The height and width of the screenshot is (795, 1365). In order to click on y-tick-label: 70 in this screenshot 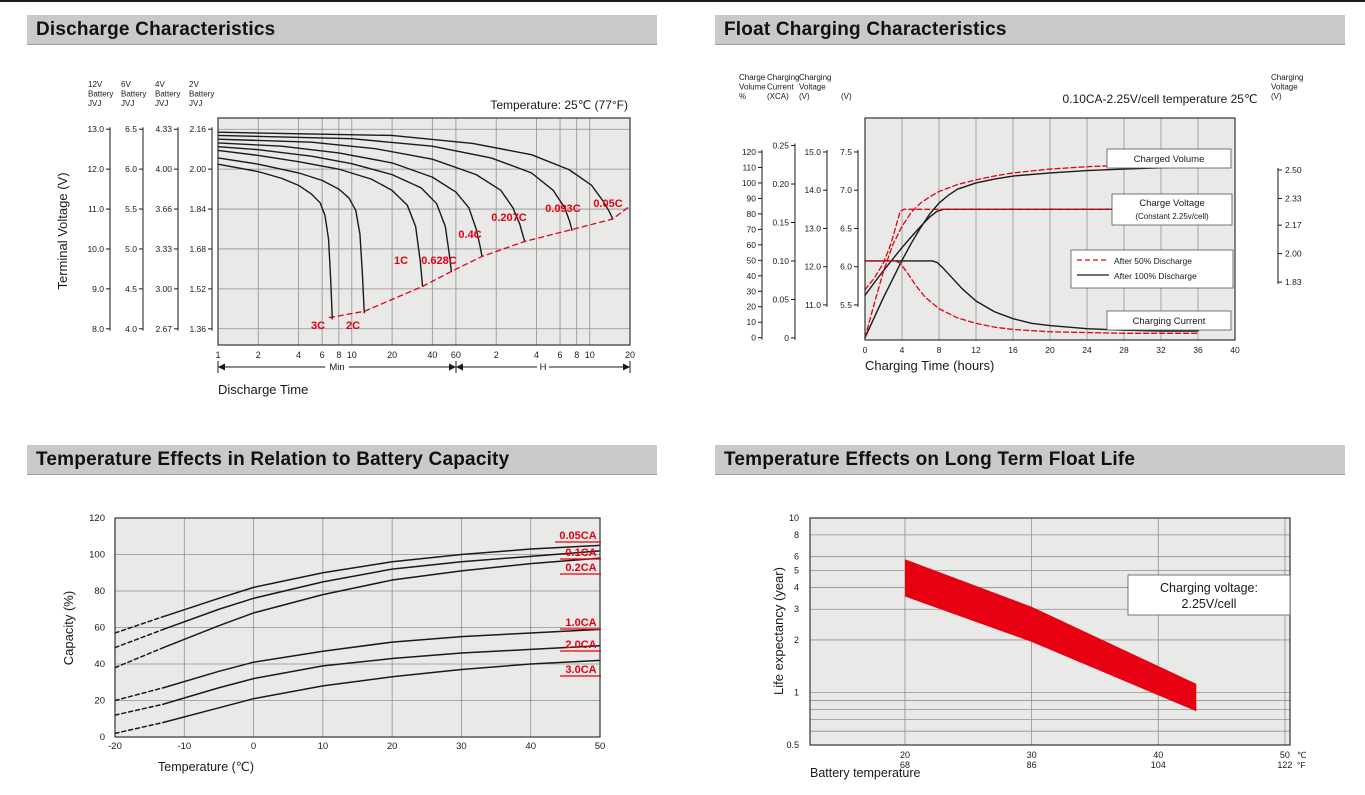, I will do `click(752, 229)`.